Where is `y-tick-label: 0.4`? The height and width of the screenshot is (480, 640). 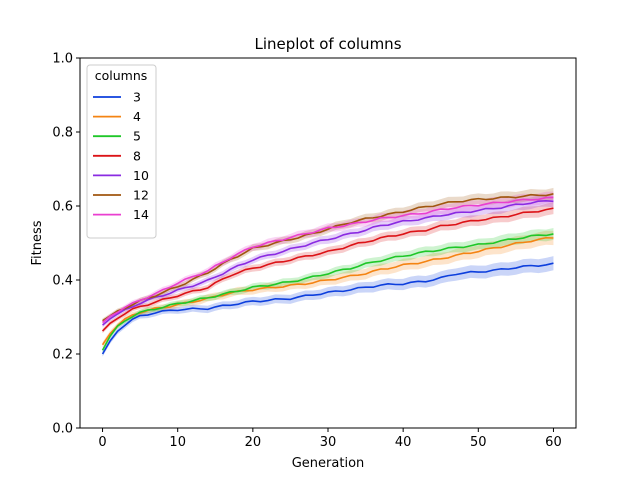 y-tick-label: 0.4 is located at coordinates (62, 281).